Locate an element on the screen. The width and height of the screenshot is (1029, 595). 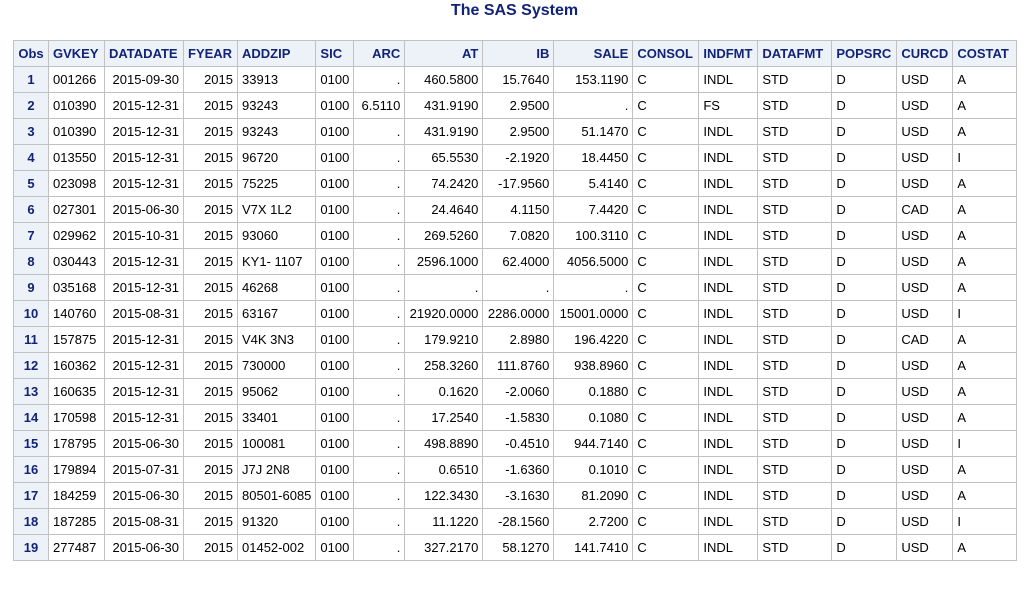
column-header: SIC is located at coordinates (335, 53).